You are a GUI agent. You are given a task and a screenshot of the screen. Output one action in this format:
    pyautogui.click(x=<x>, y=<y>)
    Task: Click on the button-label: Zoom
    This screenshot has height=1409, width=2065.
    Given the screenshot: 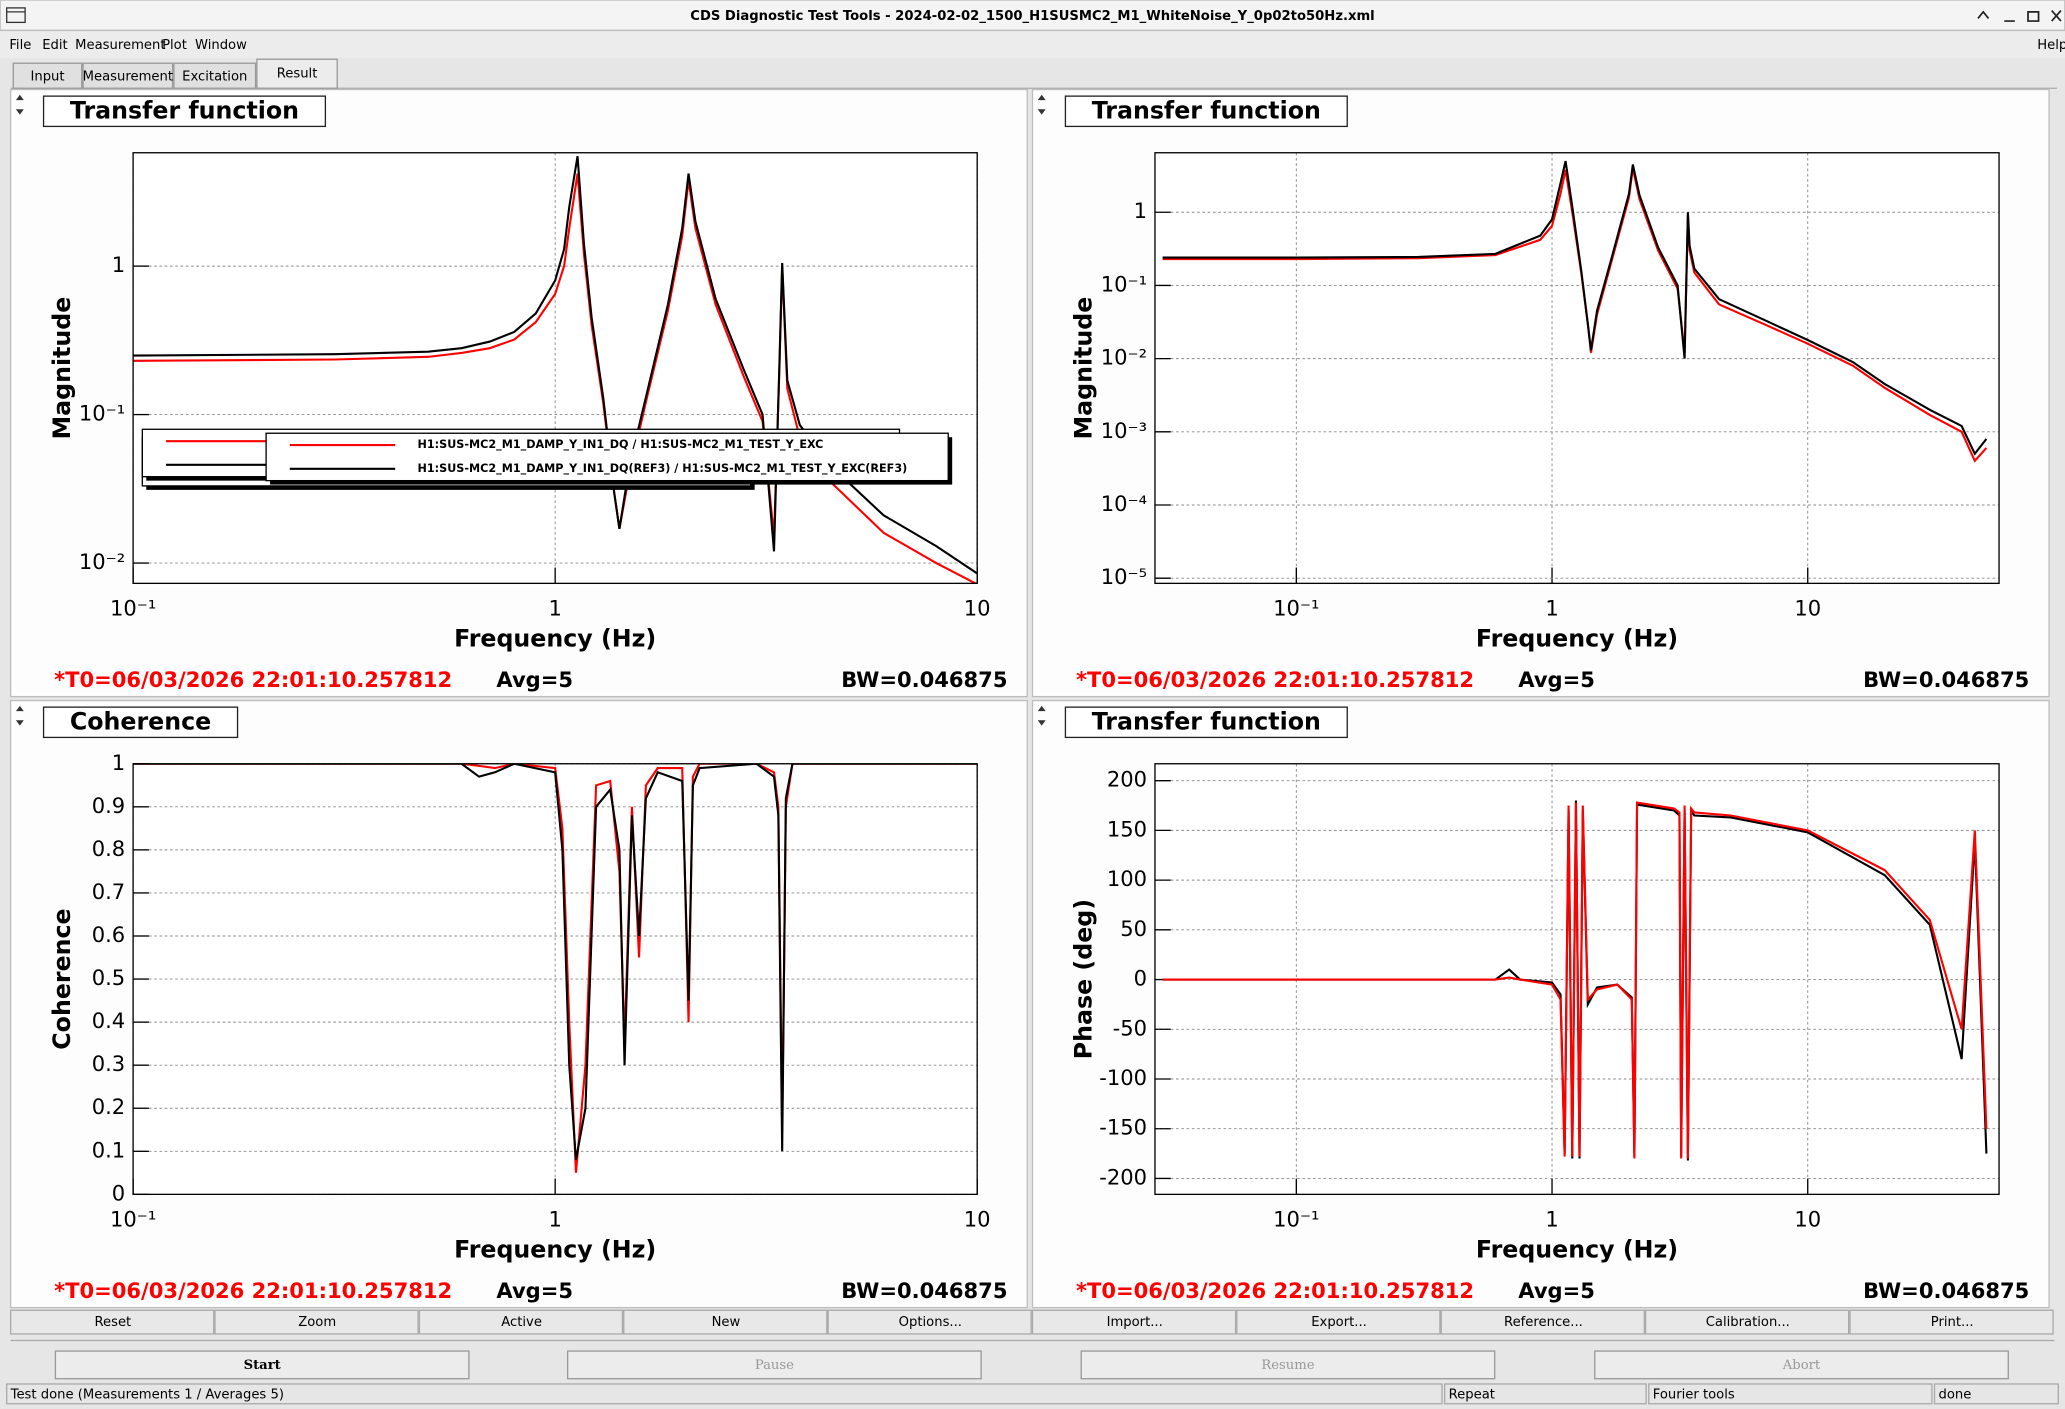 What is the action you would take?
    pyautogui.click(x=317, y=1322)
    